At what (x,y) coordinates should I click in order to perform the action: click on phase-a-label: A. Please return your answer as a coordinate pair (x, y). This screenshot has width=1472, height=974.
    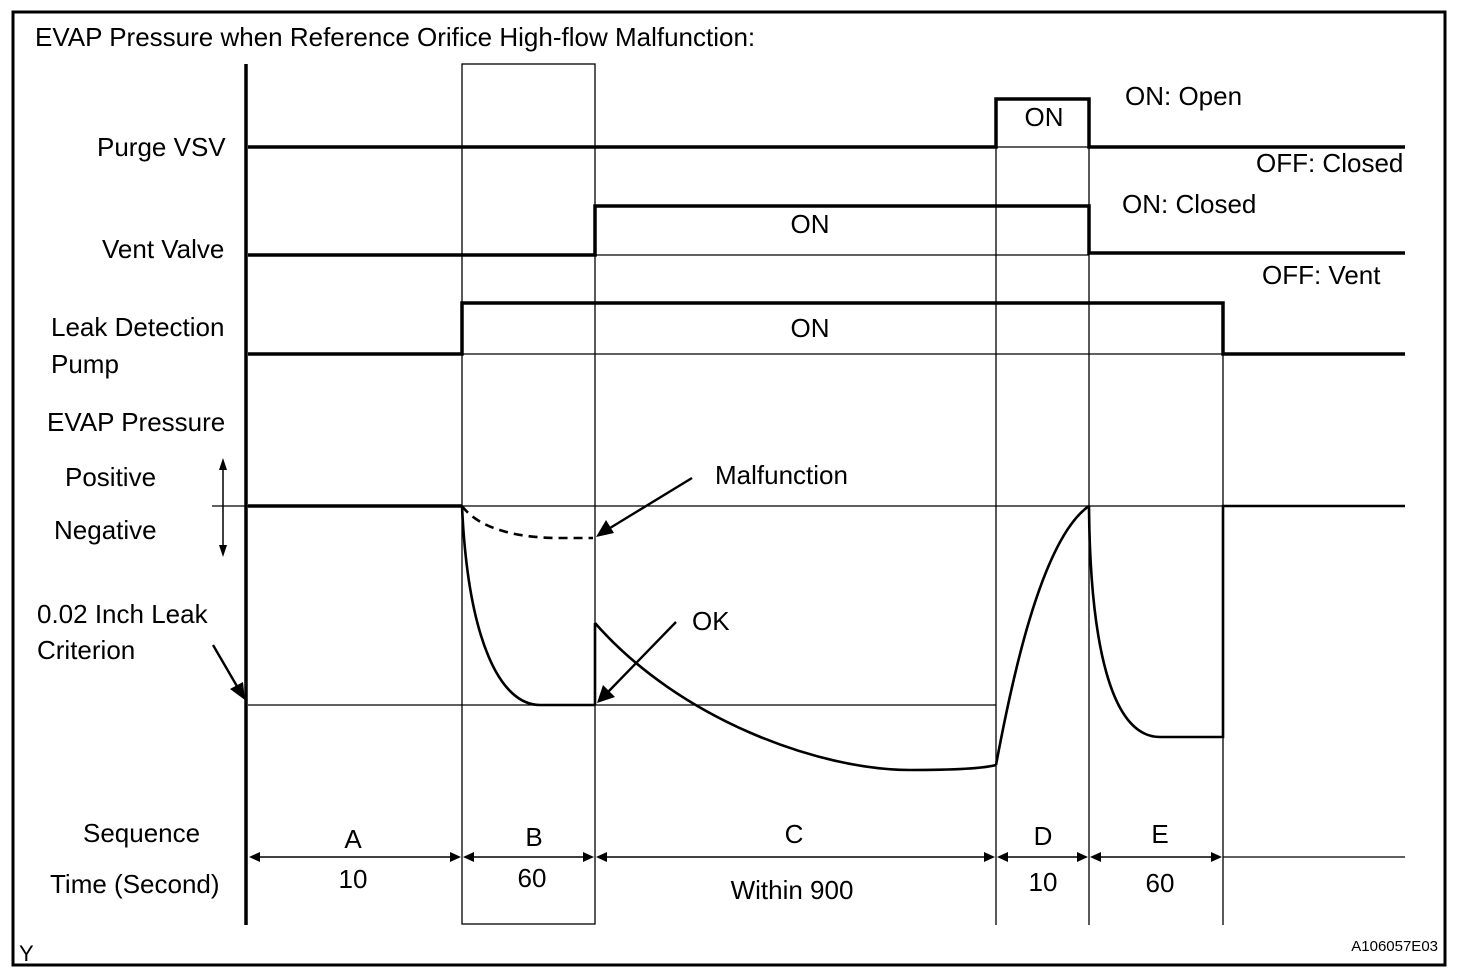
    Looking at the image, I should click on (353, 839).